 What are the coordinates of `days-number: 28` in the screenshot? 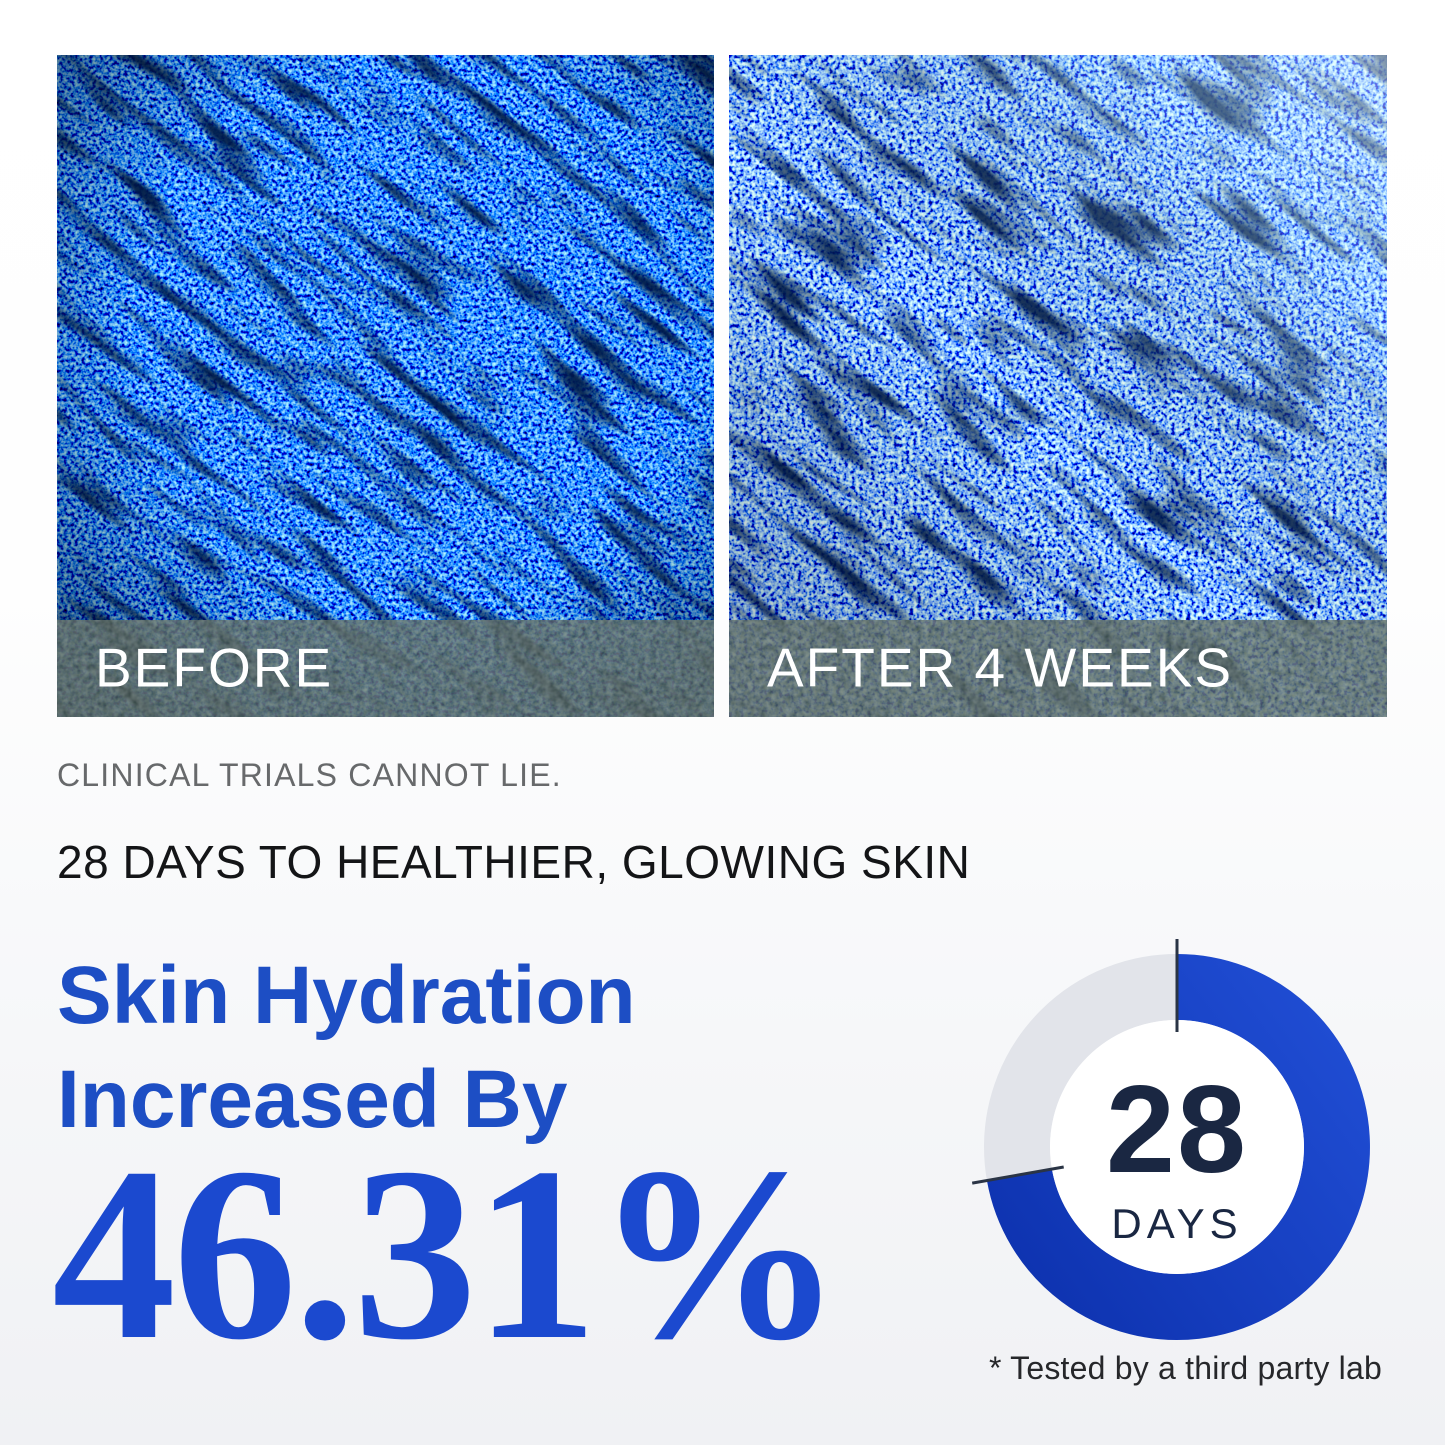 It's located at (1177, 1130).